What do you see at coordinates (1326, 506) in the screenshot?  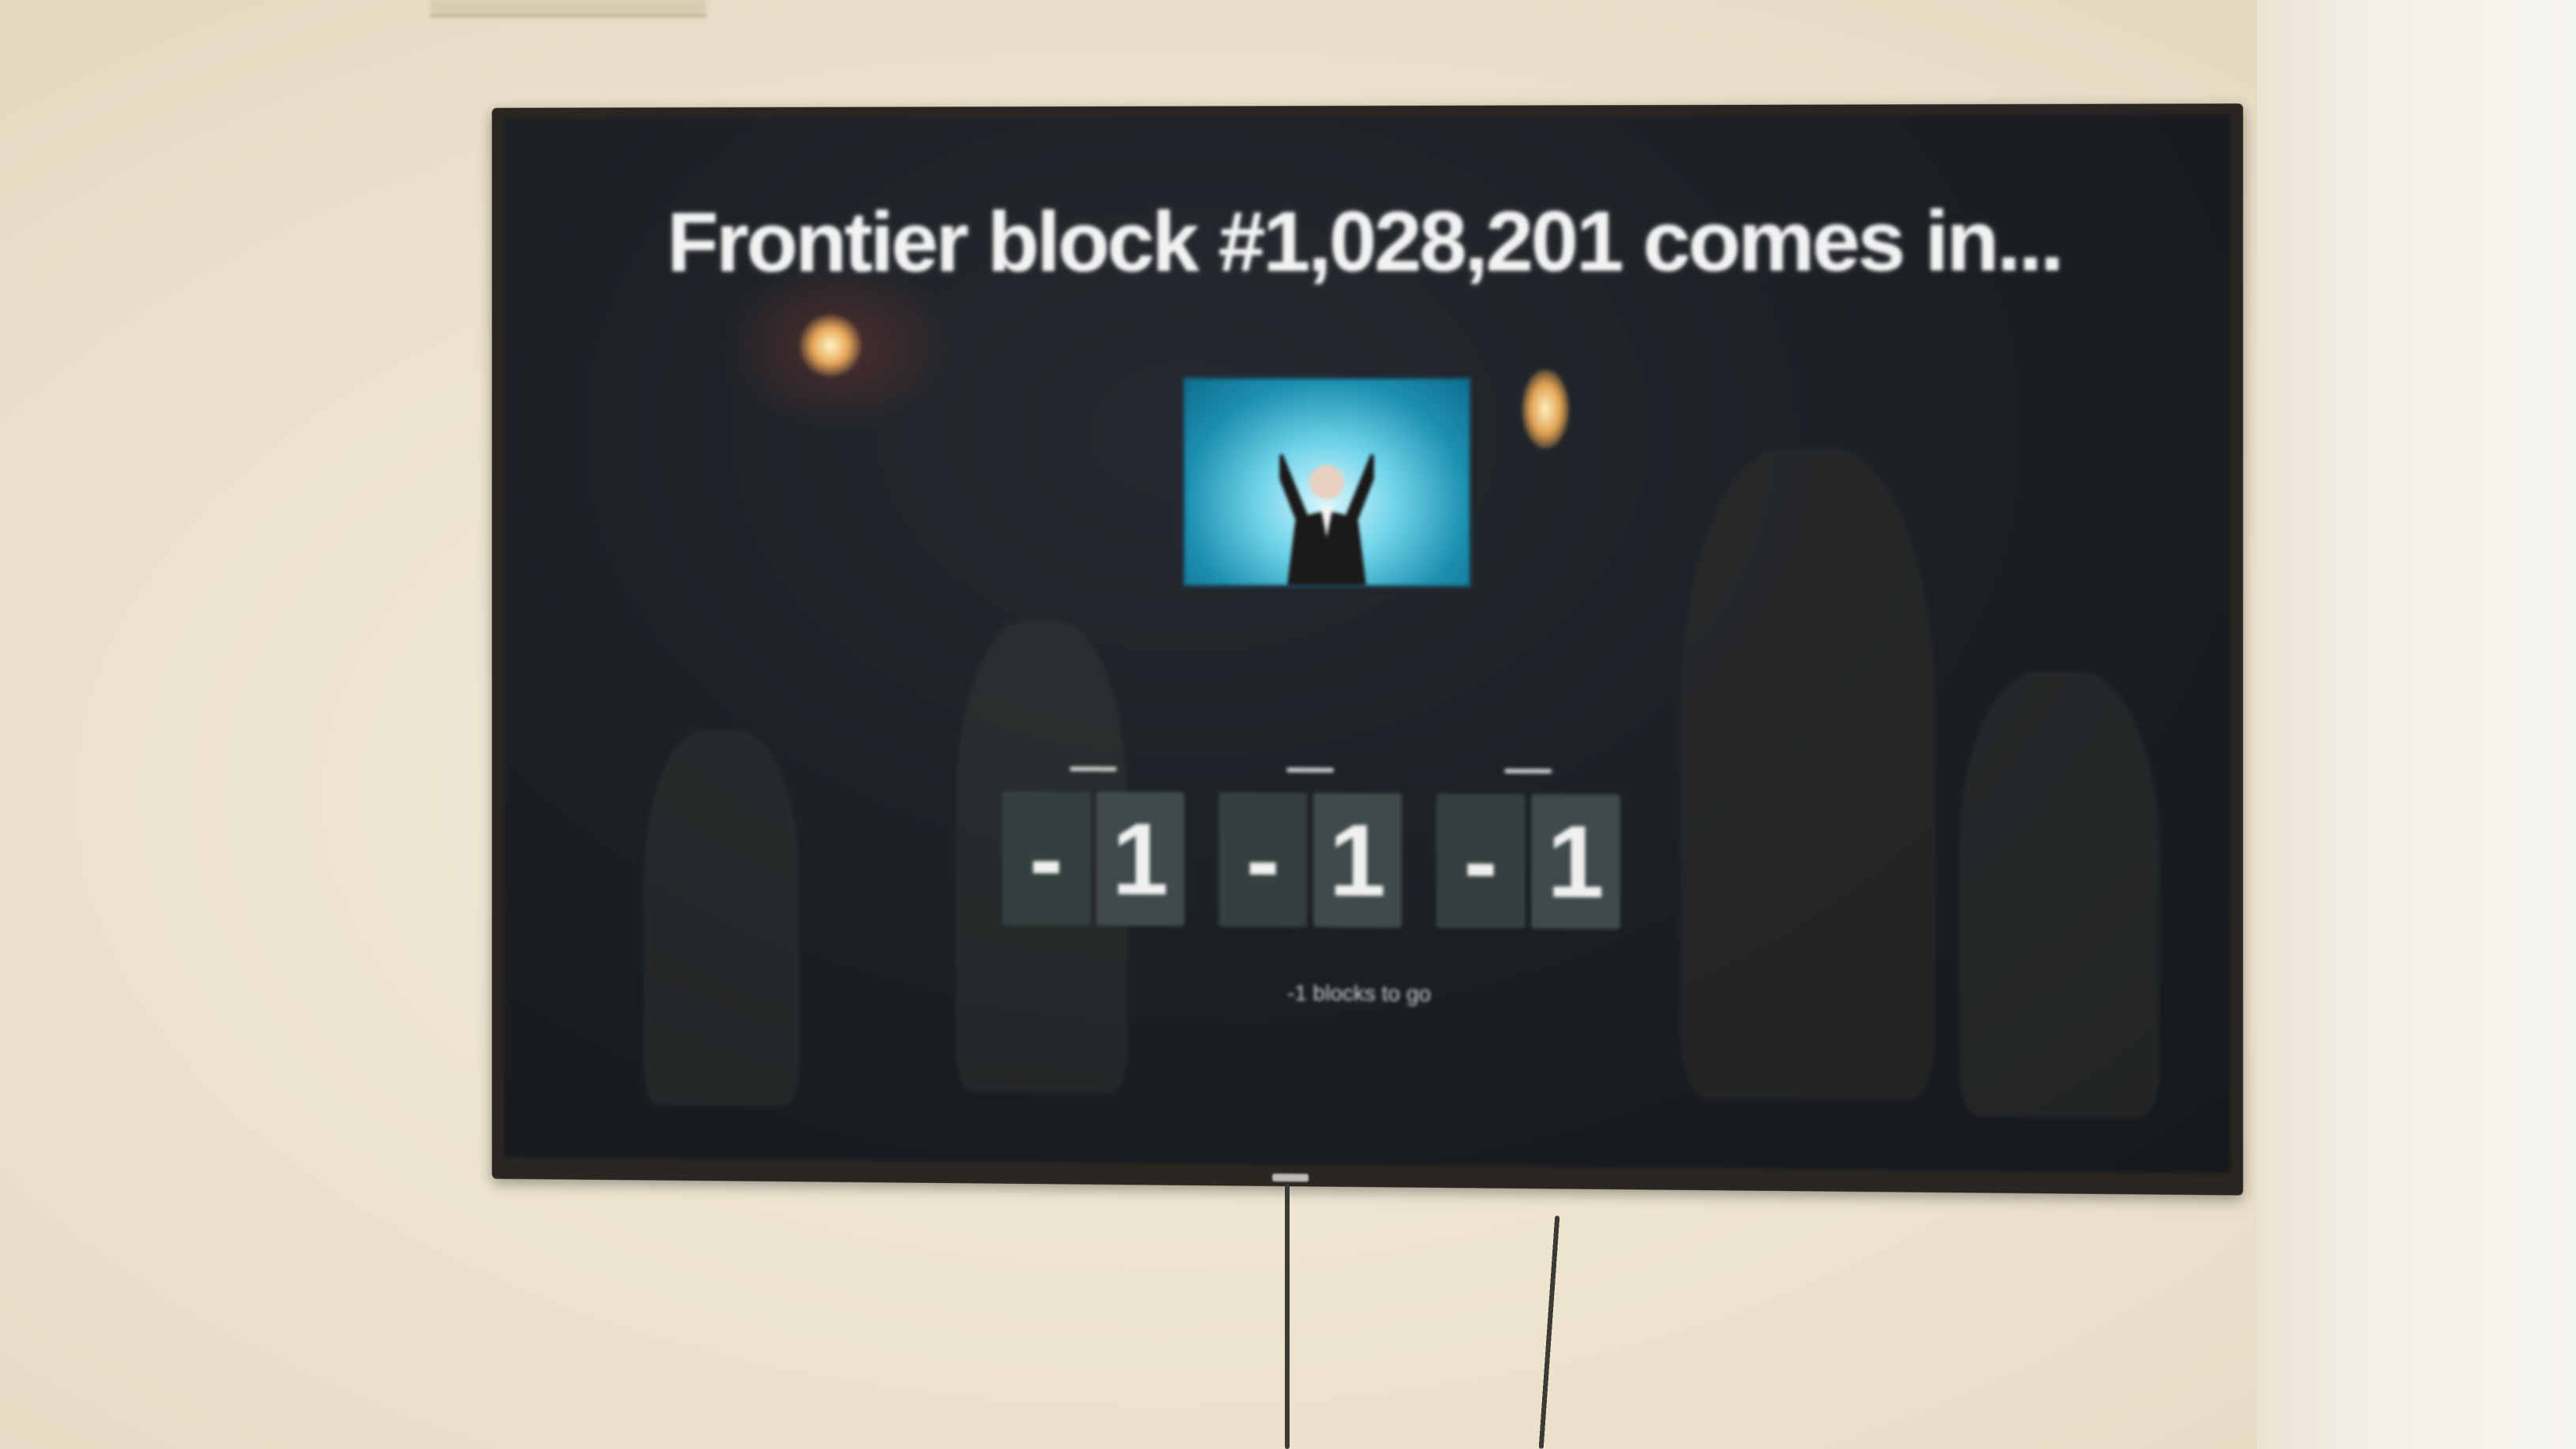 I see `celebrating-man-icon` at bounding box center [1326, 506].